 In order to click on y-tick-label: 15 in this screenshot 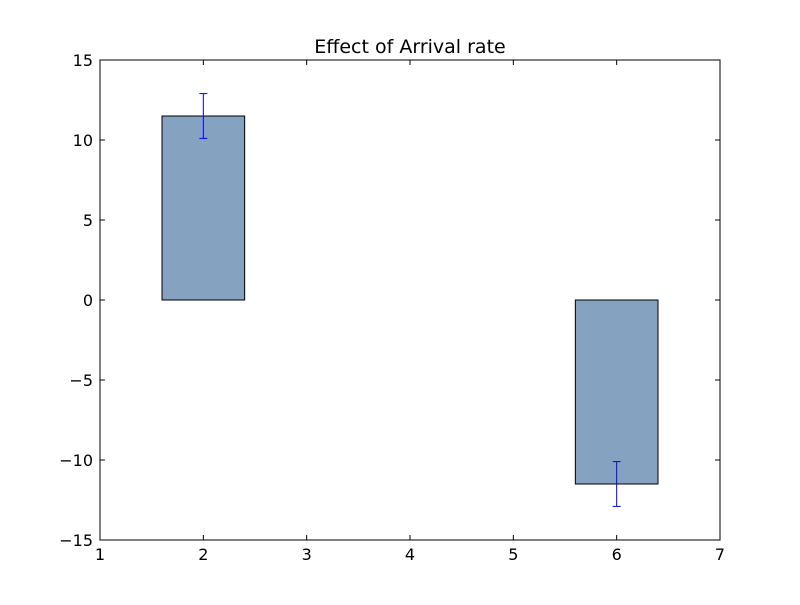, I will do `click(83, 60)`.